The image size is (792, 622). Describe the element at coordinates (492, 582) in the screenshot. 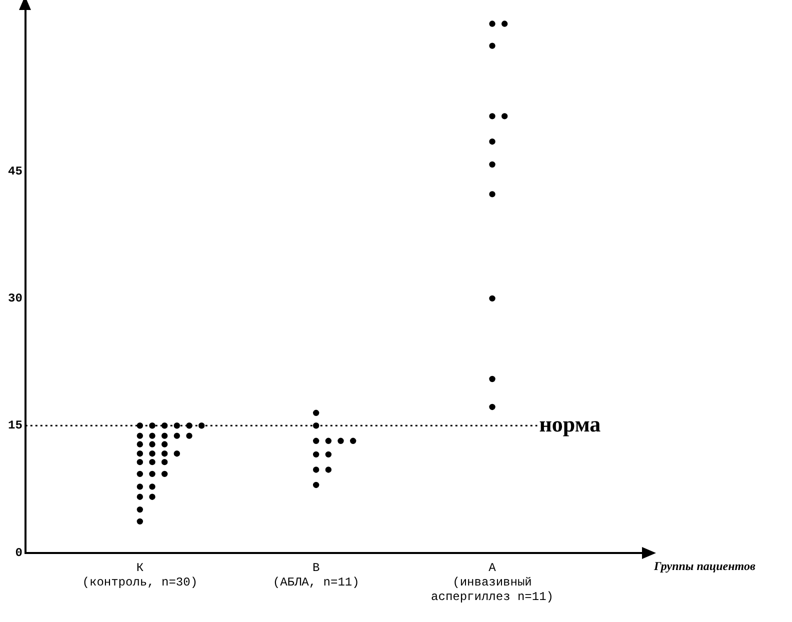

I see `x-tick-label: А (инвазивный аспергиллез n=11)` at that location.